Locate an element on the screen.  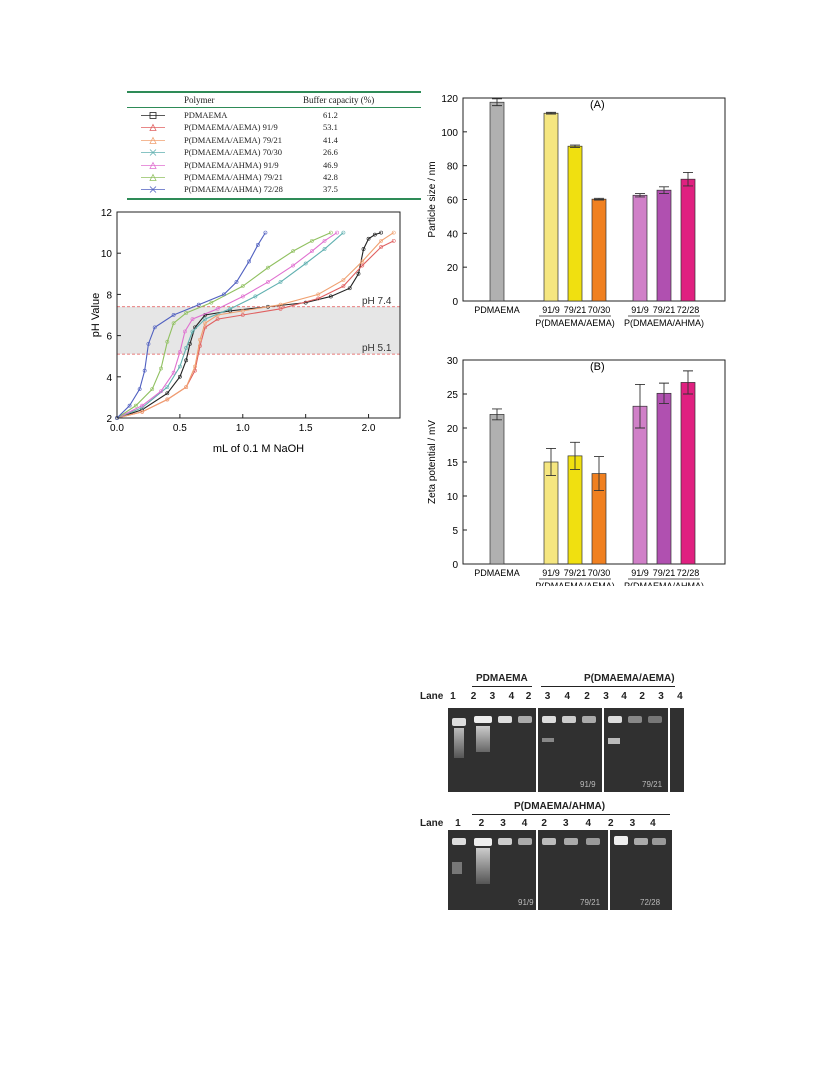
table-row: P(DMAEMA/AHMA) 91/9 46.9 is located at coordinates (274, 165).